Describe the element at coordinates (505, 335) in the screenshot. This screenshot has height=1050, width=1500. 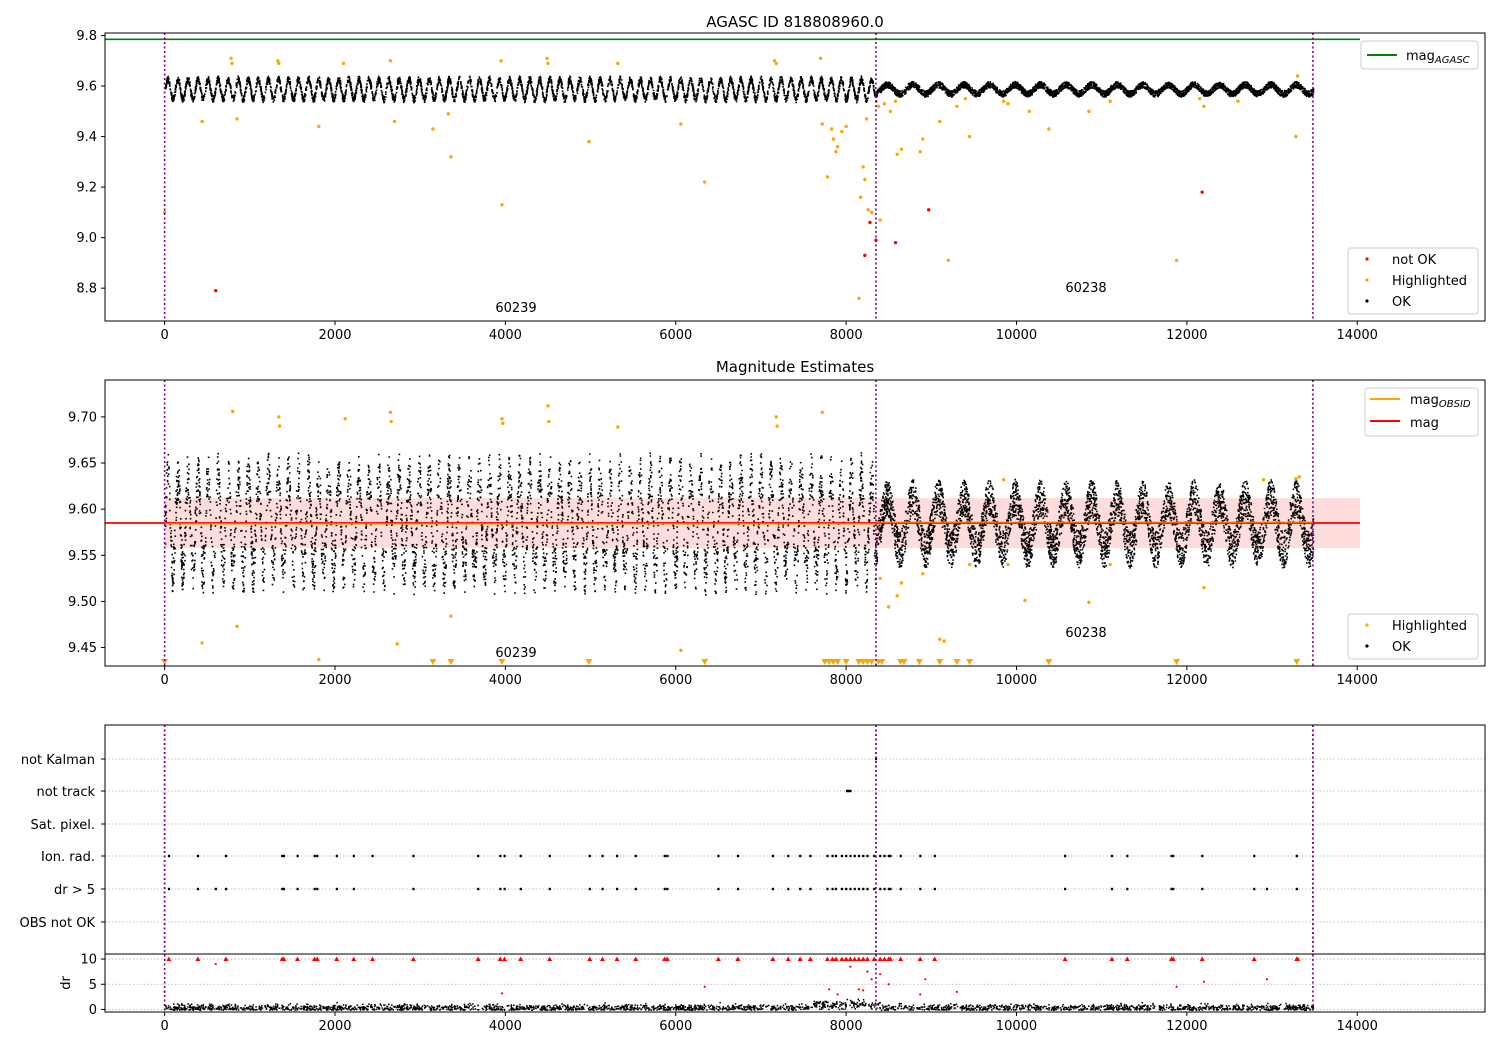
I see `x-tick-label: 4000` at that location.